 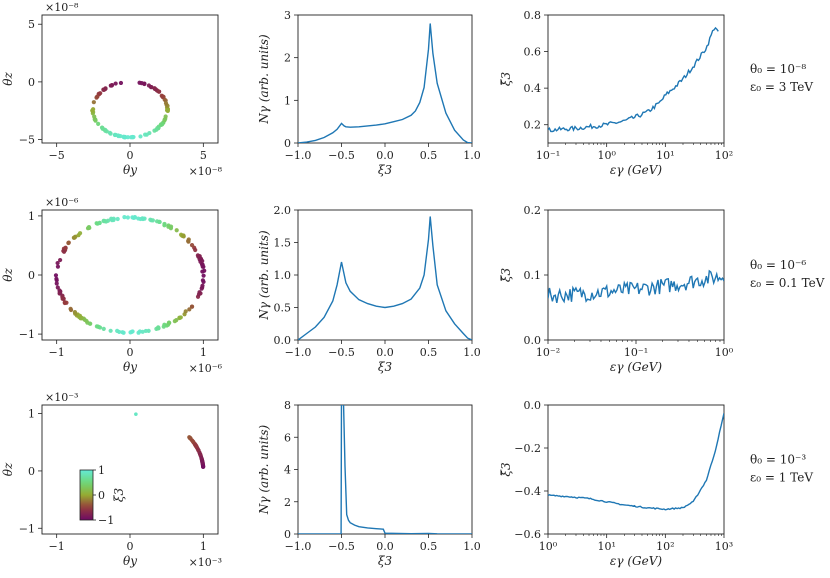 What do you see at coordinates (130, 155) in the screenshot?
I see `x-tick-label: 0` at bounding box center [130, 155].